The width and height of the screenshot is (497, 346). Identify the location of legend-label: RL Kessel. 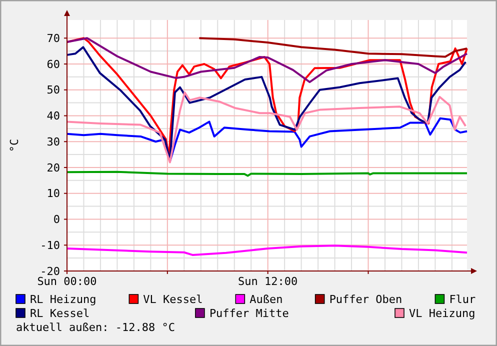
(60, 313).